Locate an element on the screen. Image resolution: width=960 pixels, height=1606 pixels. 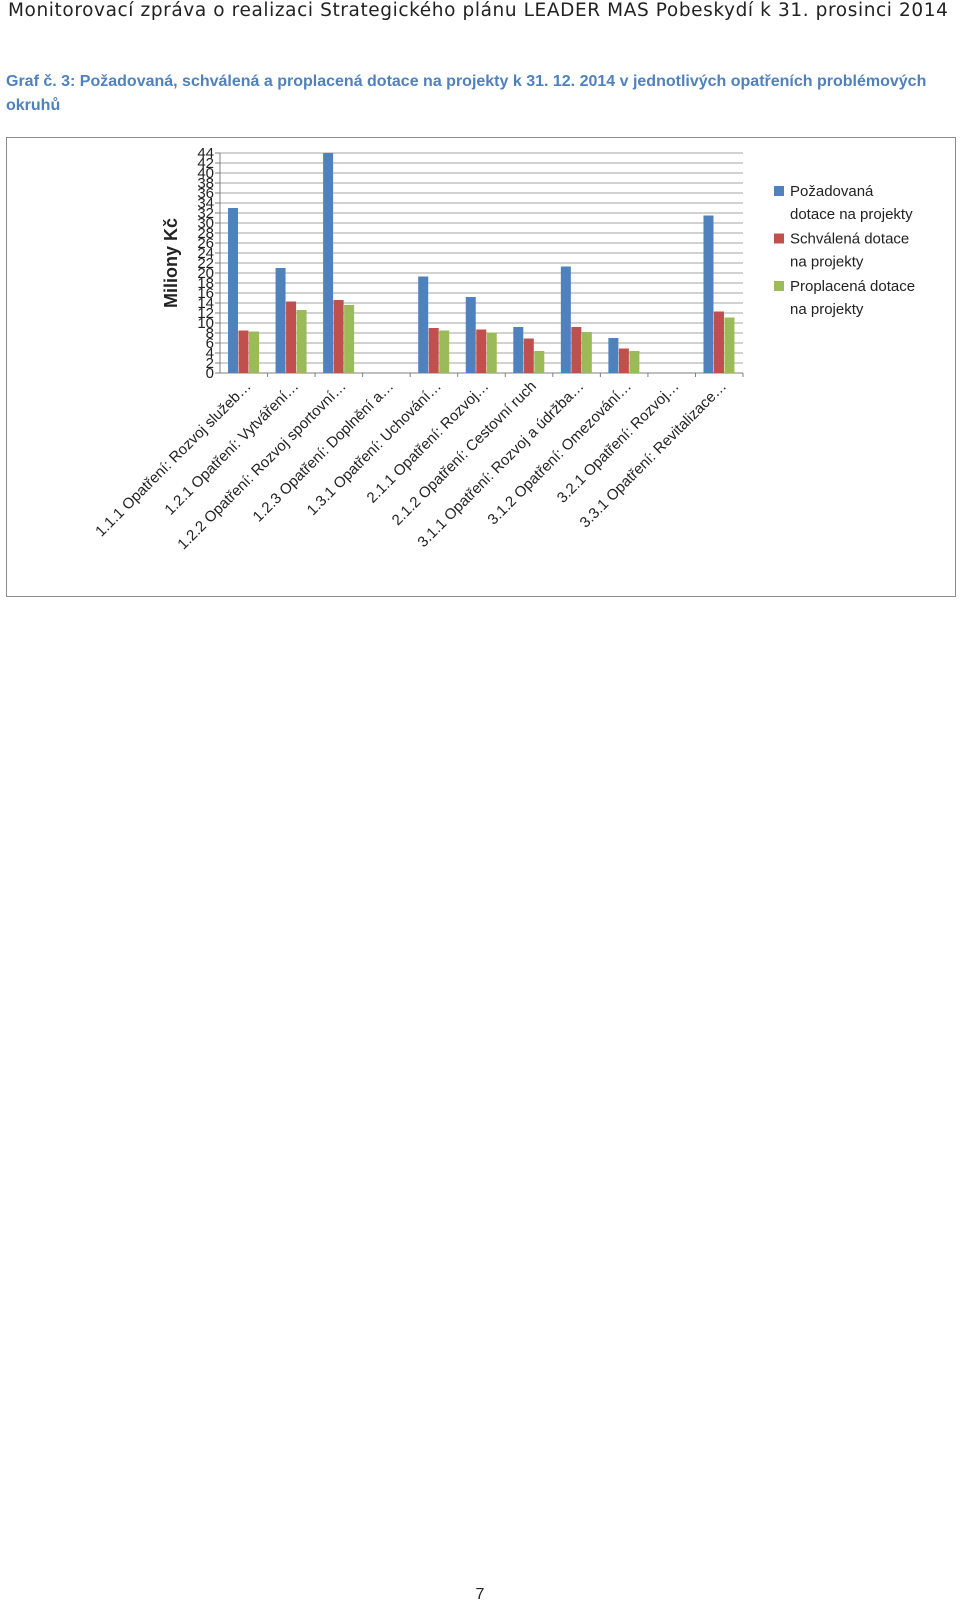
y-tick-label: 14 is located at coordinates (205, 303).